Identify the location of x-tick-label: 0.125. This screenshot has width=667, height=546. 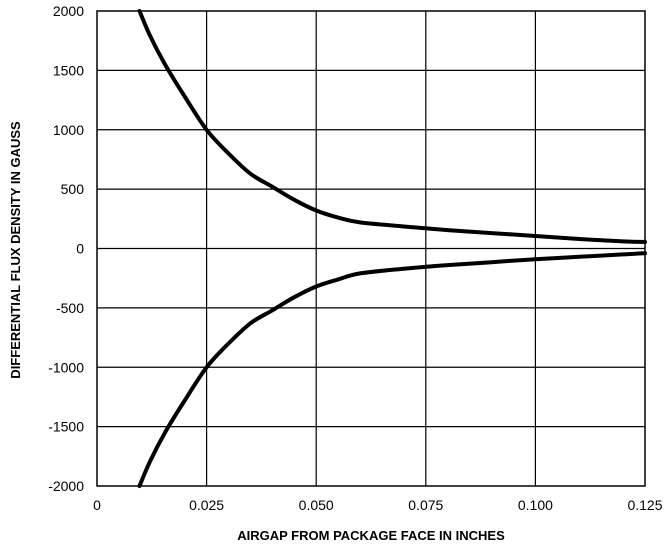
(644, 505).